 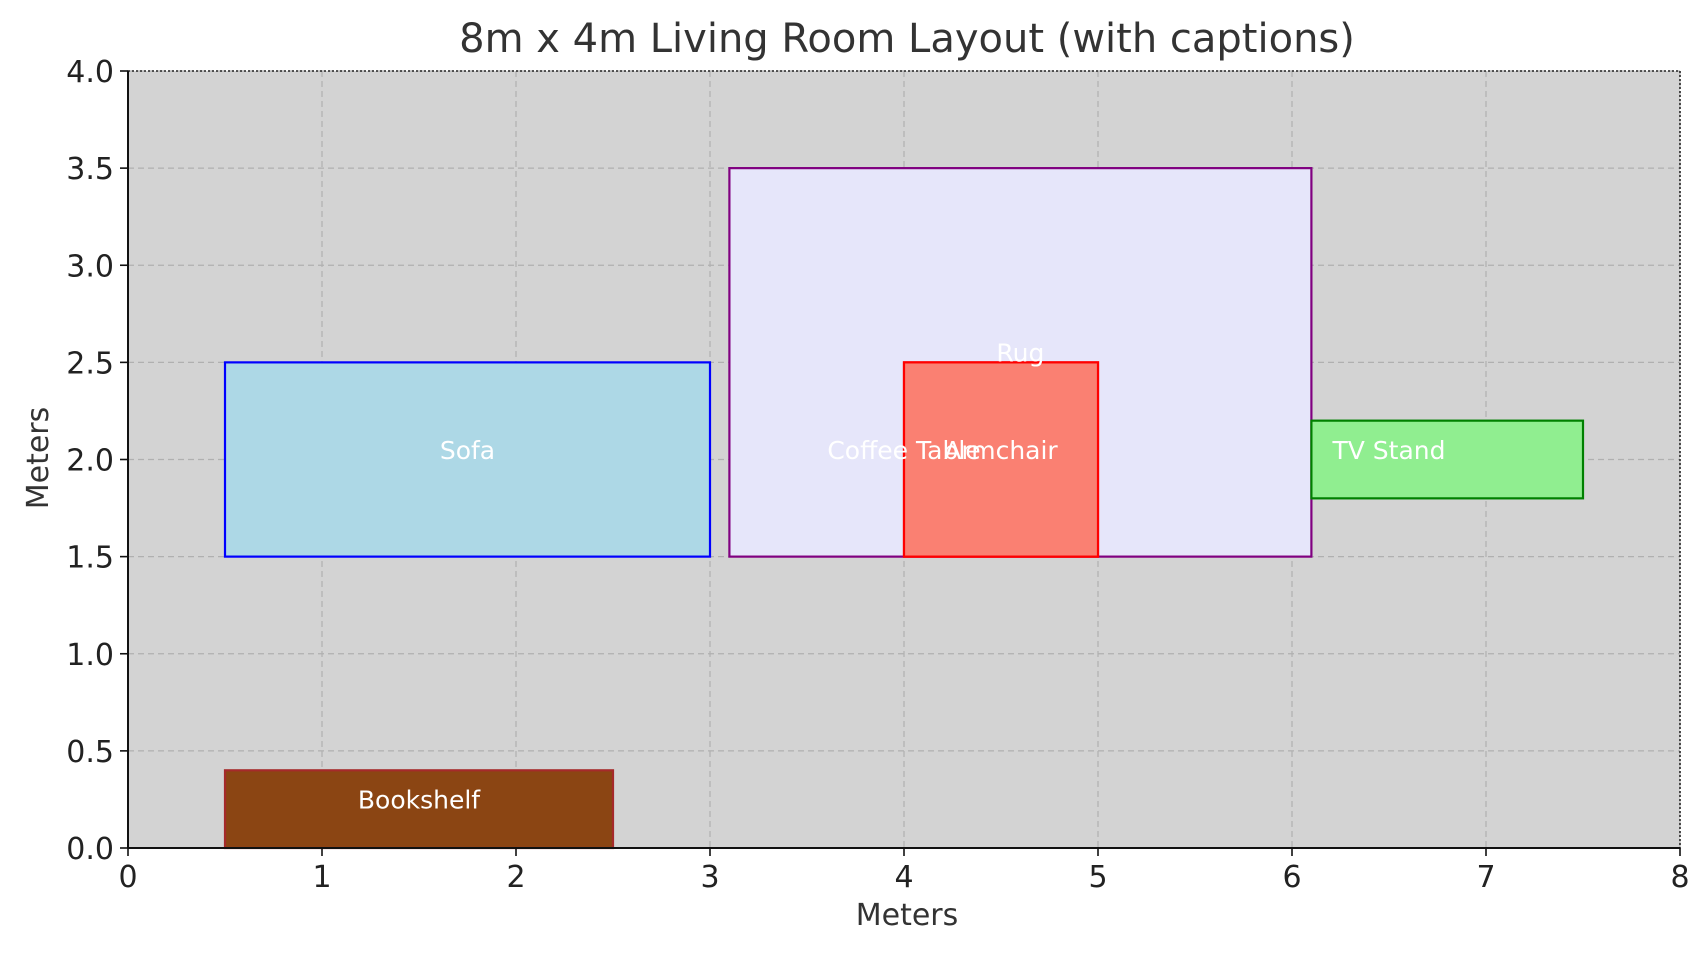 What do you see at coordinates (1001, 450) in the screenshot?
I see `furniture-label-armchair: Armchair` at bounding box center [1001, 450].